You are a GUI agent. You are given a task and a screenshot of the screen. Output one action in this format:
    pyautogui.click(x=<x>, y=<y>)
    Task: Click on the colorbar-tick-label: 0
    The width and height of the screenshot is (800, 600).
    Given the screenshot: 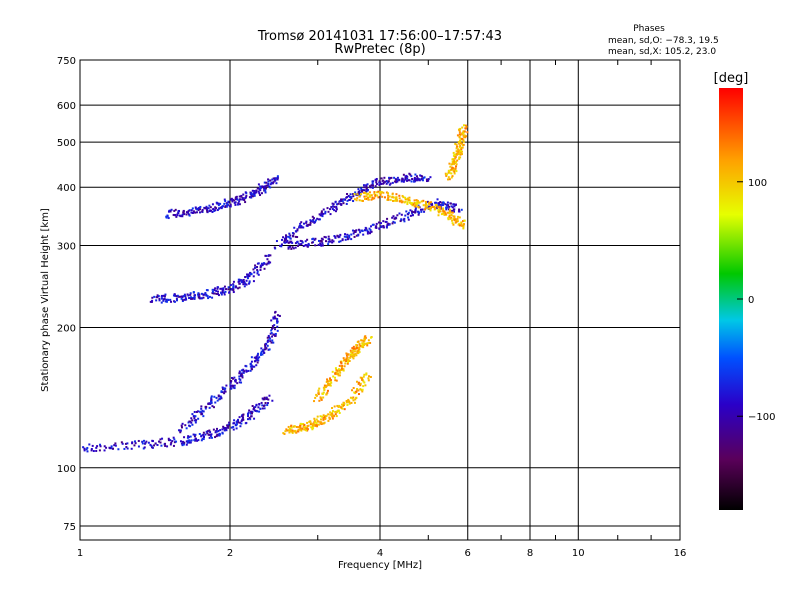 What is the action you would take?
    pyautogui.click(x=751, y=300)
    